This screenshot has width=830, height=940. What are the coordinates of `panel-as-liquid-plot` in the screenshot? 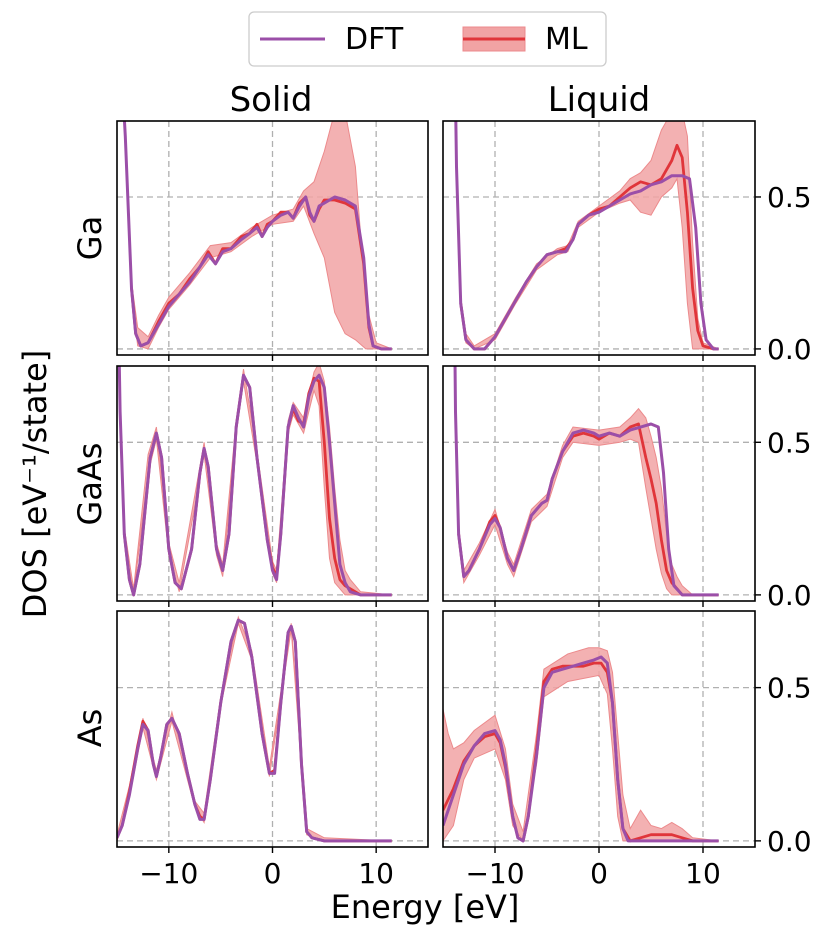 It's located at (581, 745).